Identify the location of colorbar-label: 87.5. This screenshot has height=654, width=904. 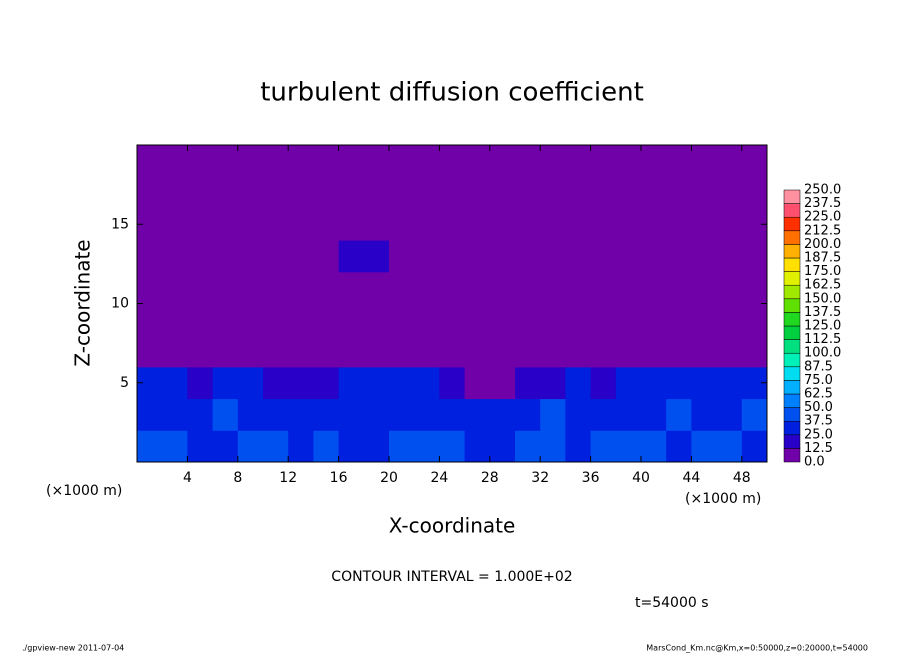
(818, 366).